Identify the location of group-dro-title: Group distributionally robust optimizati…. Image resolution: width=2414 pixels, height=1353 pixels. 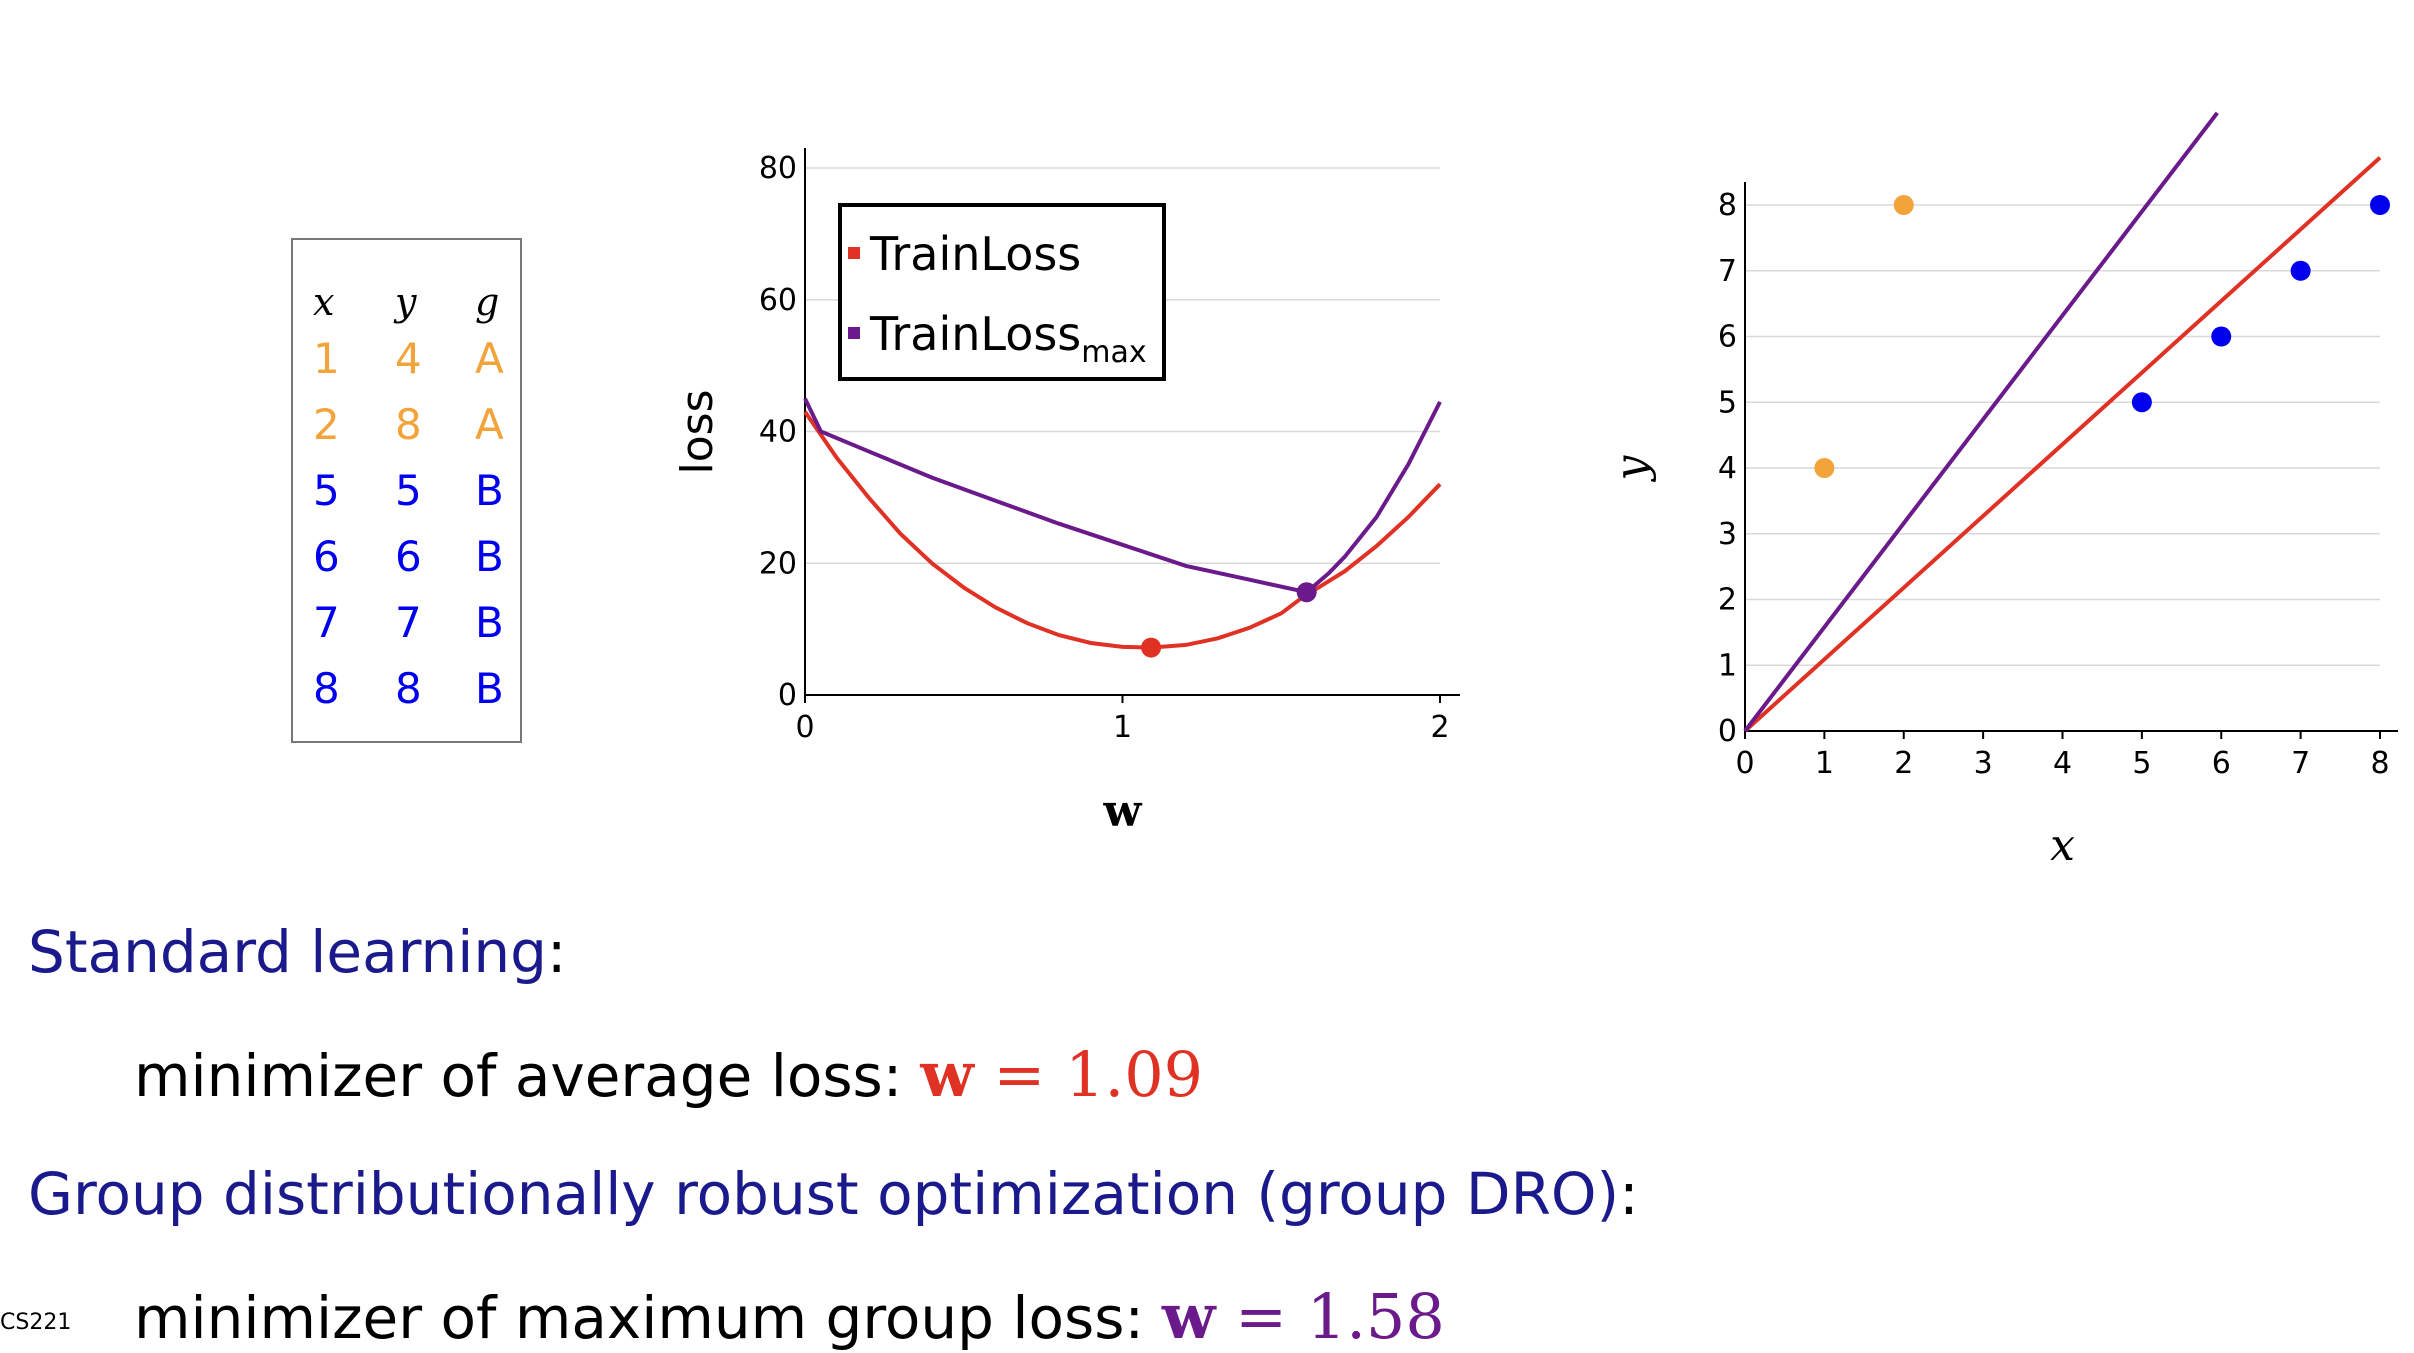
(824, 1194).